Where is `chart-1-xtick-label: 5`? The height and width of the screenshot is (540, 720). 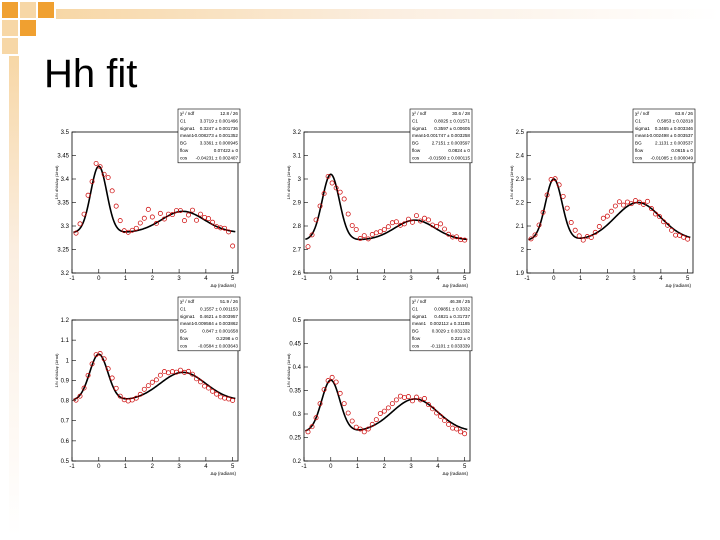 chart-1-xtick-label: 5 is located at coordinates (233, 279).